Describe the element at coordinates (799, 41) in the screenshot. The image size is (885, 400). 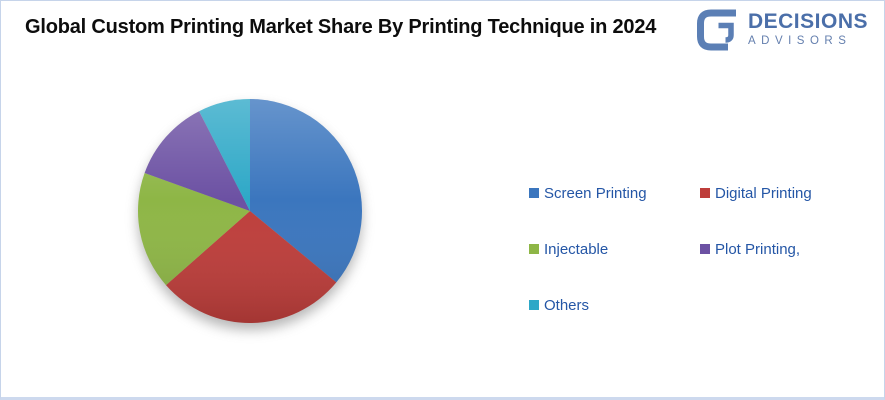
I see `brand-subtitle: ADVISORS` at that location.